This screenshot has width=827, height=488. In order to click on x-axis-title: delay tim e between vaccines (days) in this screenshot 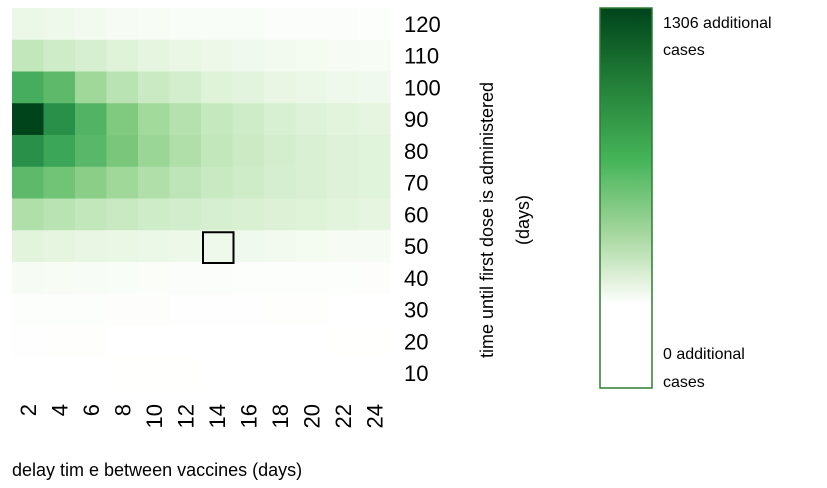, I will do `click(157, 470)`.